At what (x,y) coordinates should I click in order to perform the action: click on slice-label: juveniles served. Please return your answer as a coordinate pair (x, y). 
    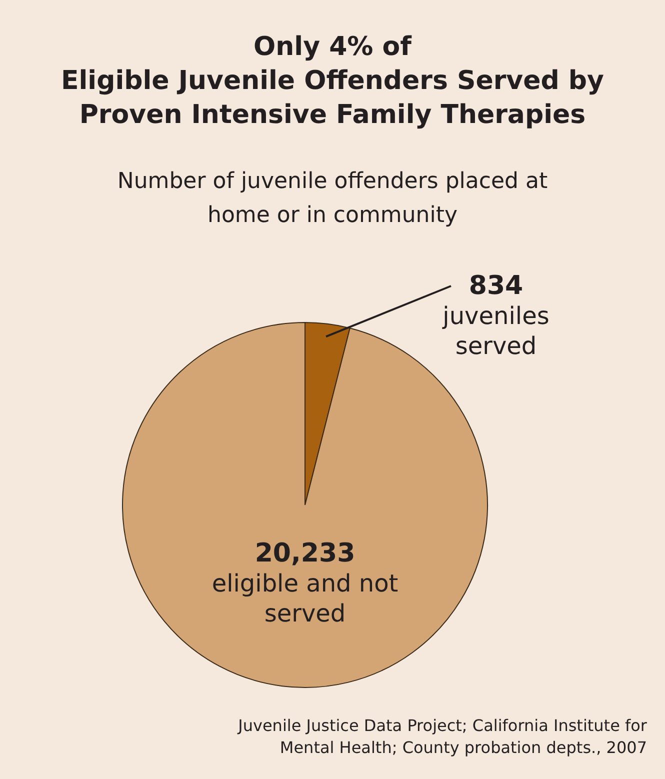
    Looking at the image, I should click on (496, 331).